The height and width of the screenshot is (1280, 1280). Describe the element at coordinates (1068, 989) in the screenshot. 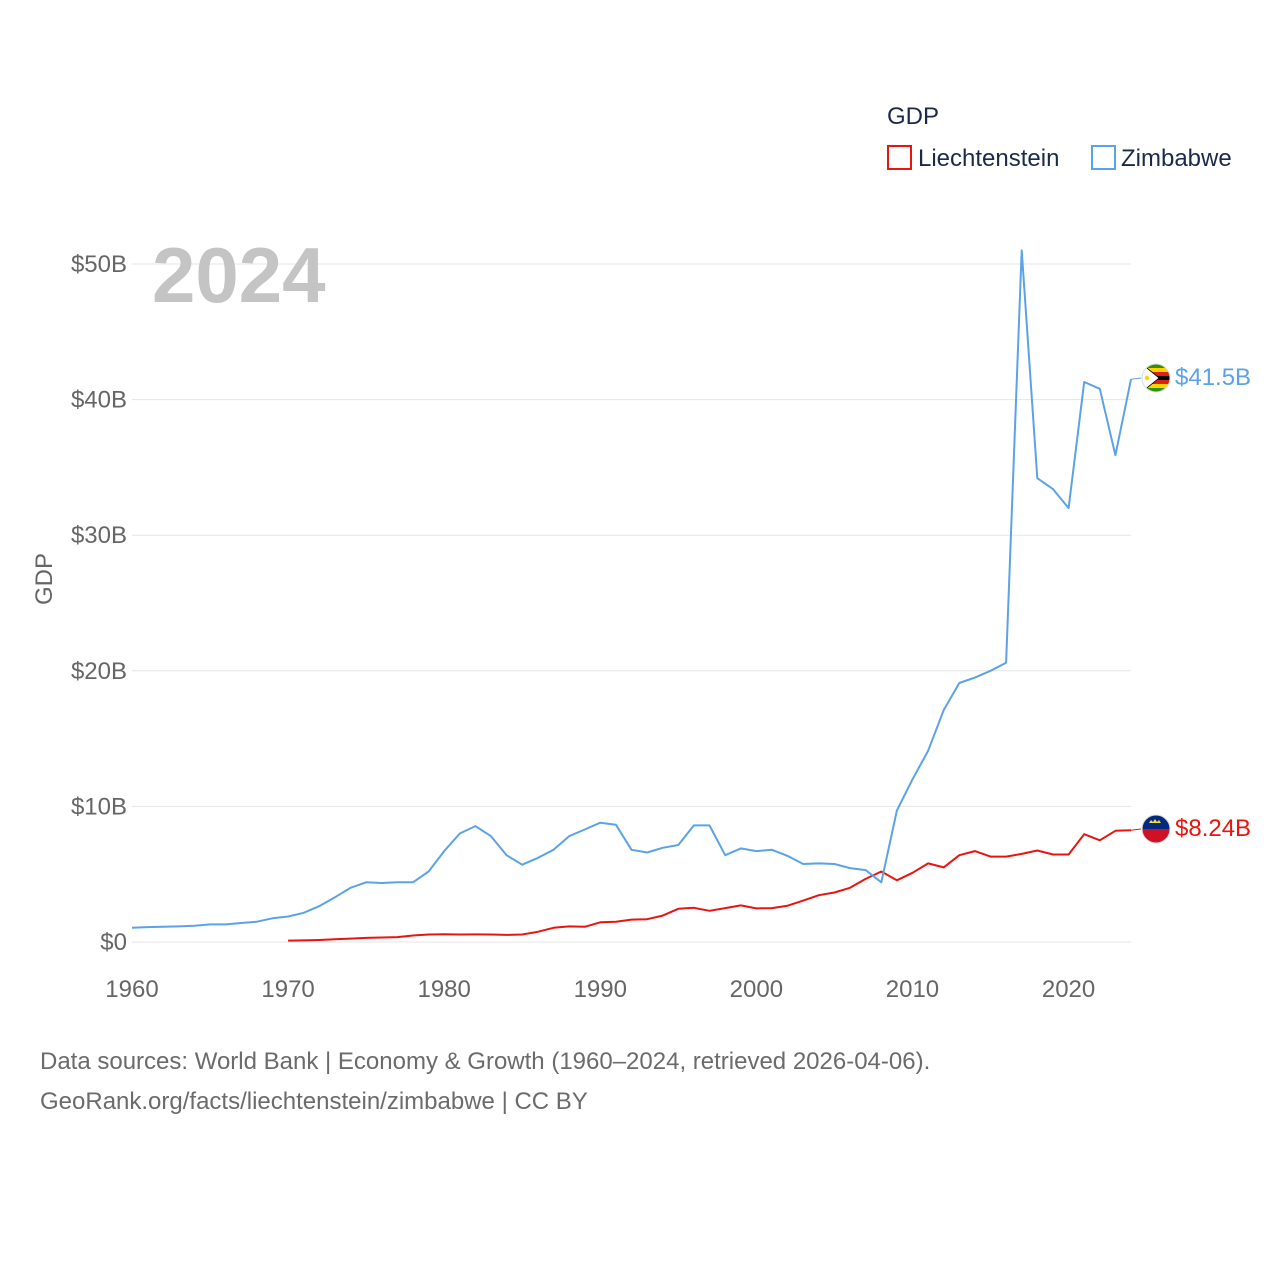

I see `x-tick-label: 2020` at that location.